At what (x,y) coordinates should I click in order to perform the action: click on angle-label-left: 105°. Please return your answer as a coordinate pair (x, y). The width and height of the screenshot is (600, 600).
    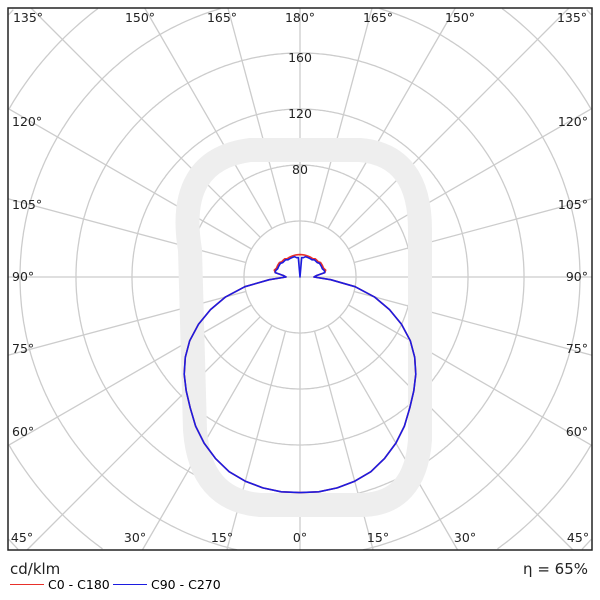
    Looking at the image, I should click on (27, 204).